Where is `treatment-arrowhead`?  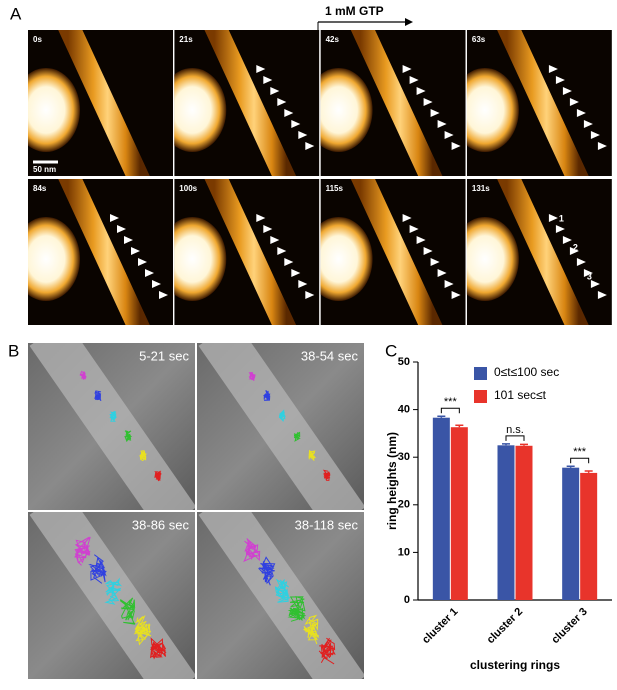 treatment-arrowhead is located at coordinates (409, 22).